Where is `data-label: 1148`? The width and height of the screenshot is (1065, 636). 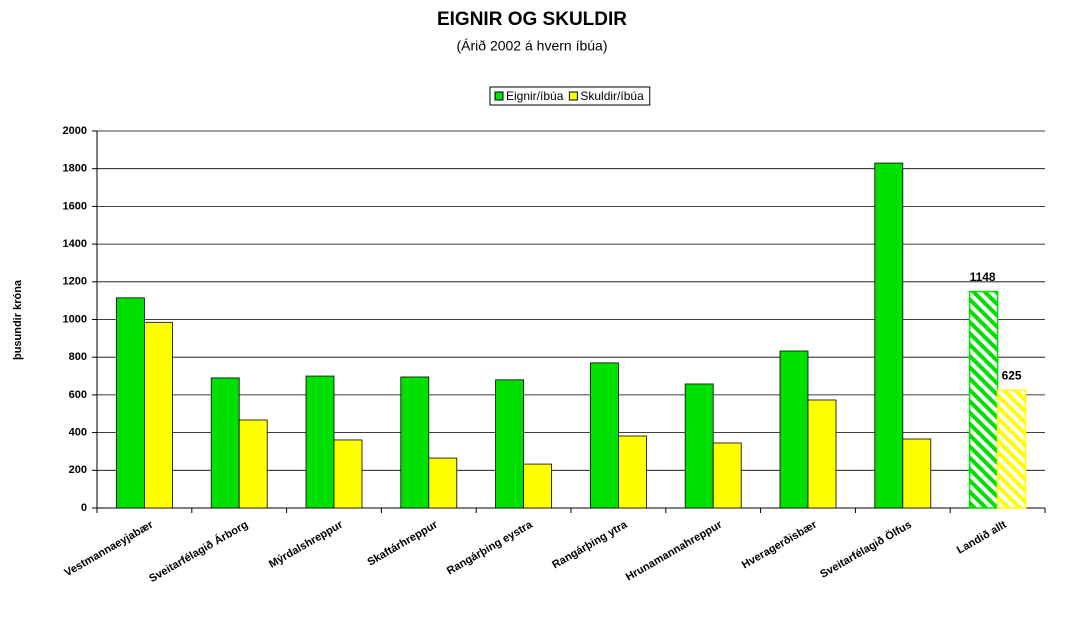
data-label: 1148 is located at coordinates (983, 277).